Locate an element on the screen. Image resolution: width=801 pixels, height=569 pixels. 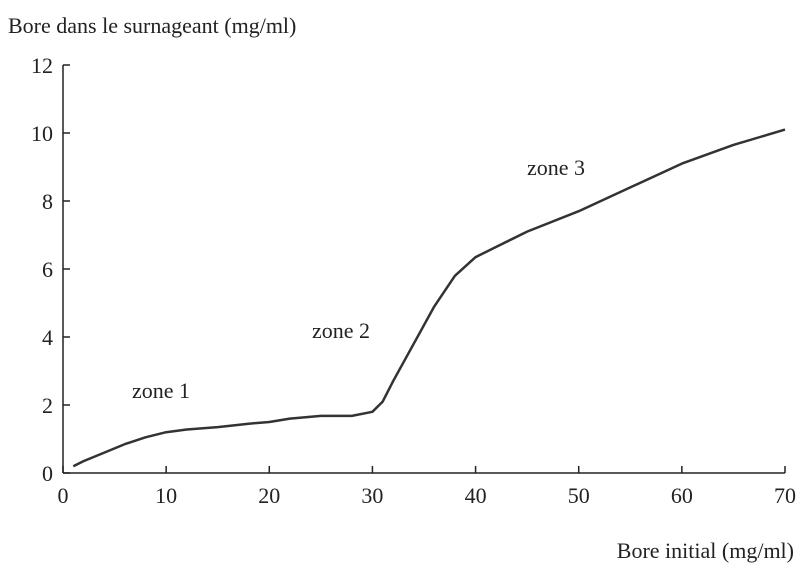
x-tick-label: 70 is located at coordinates (785, 495).